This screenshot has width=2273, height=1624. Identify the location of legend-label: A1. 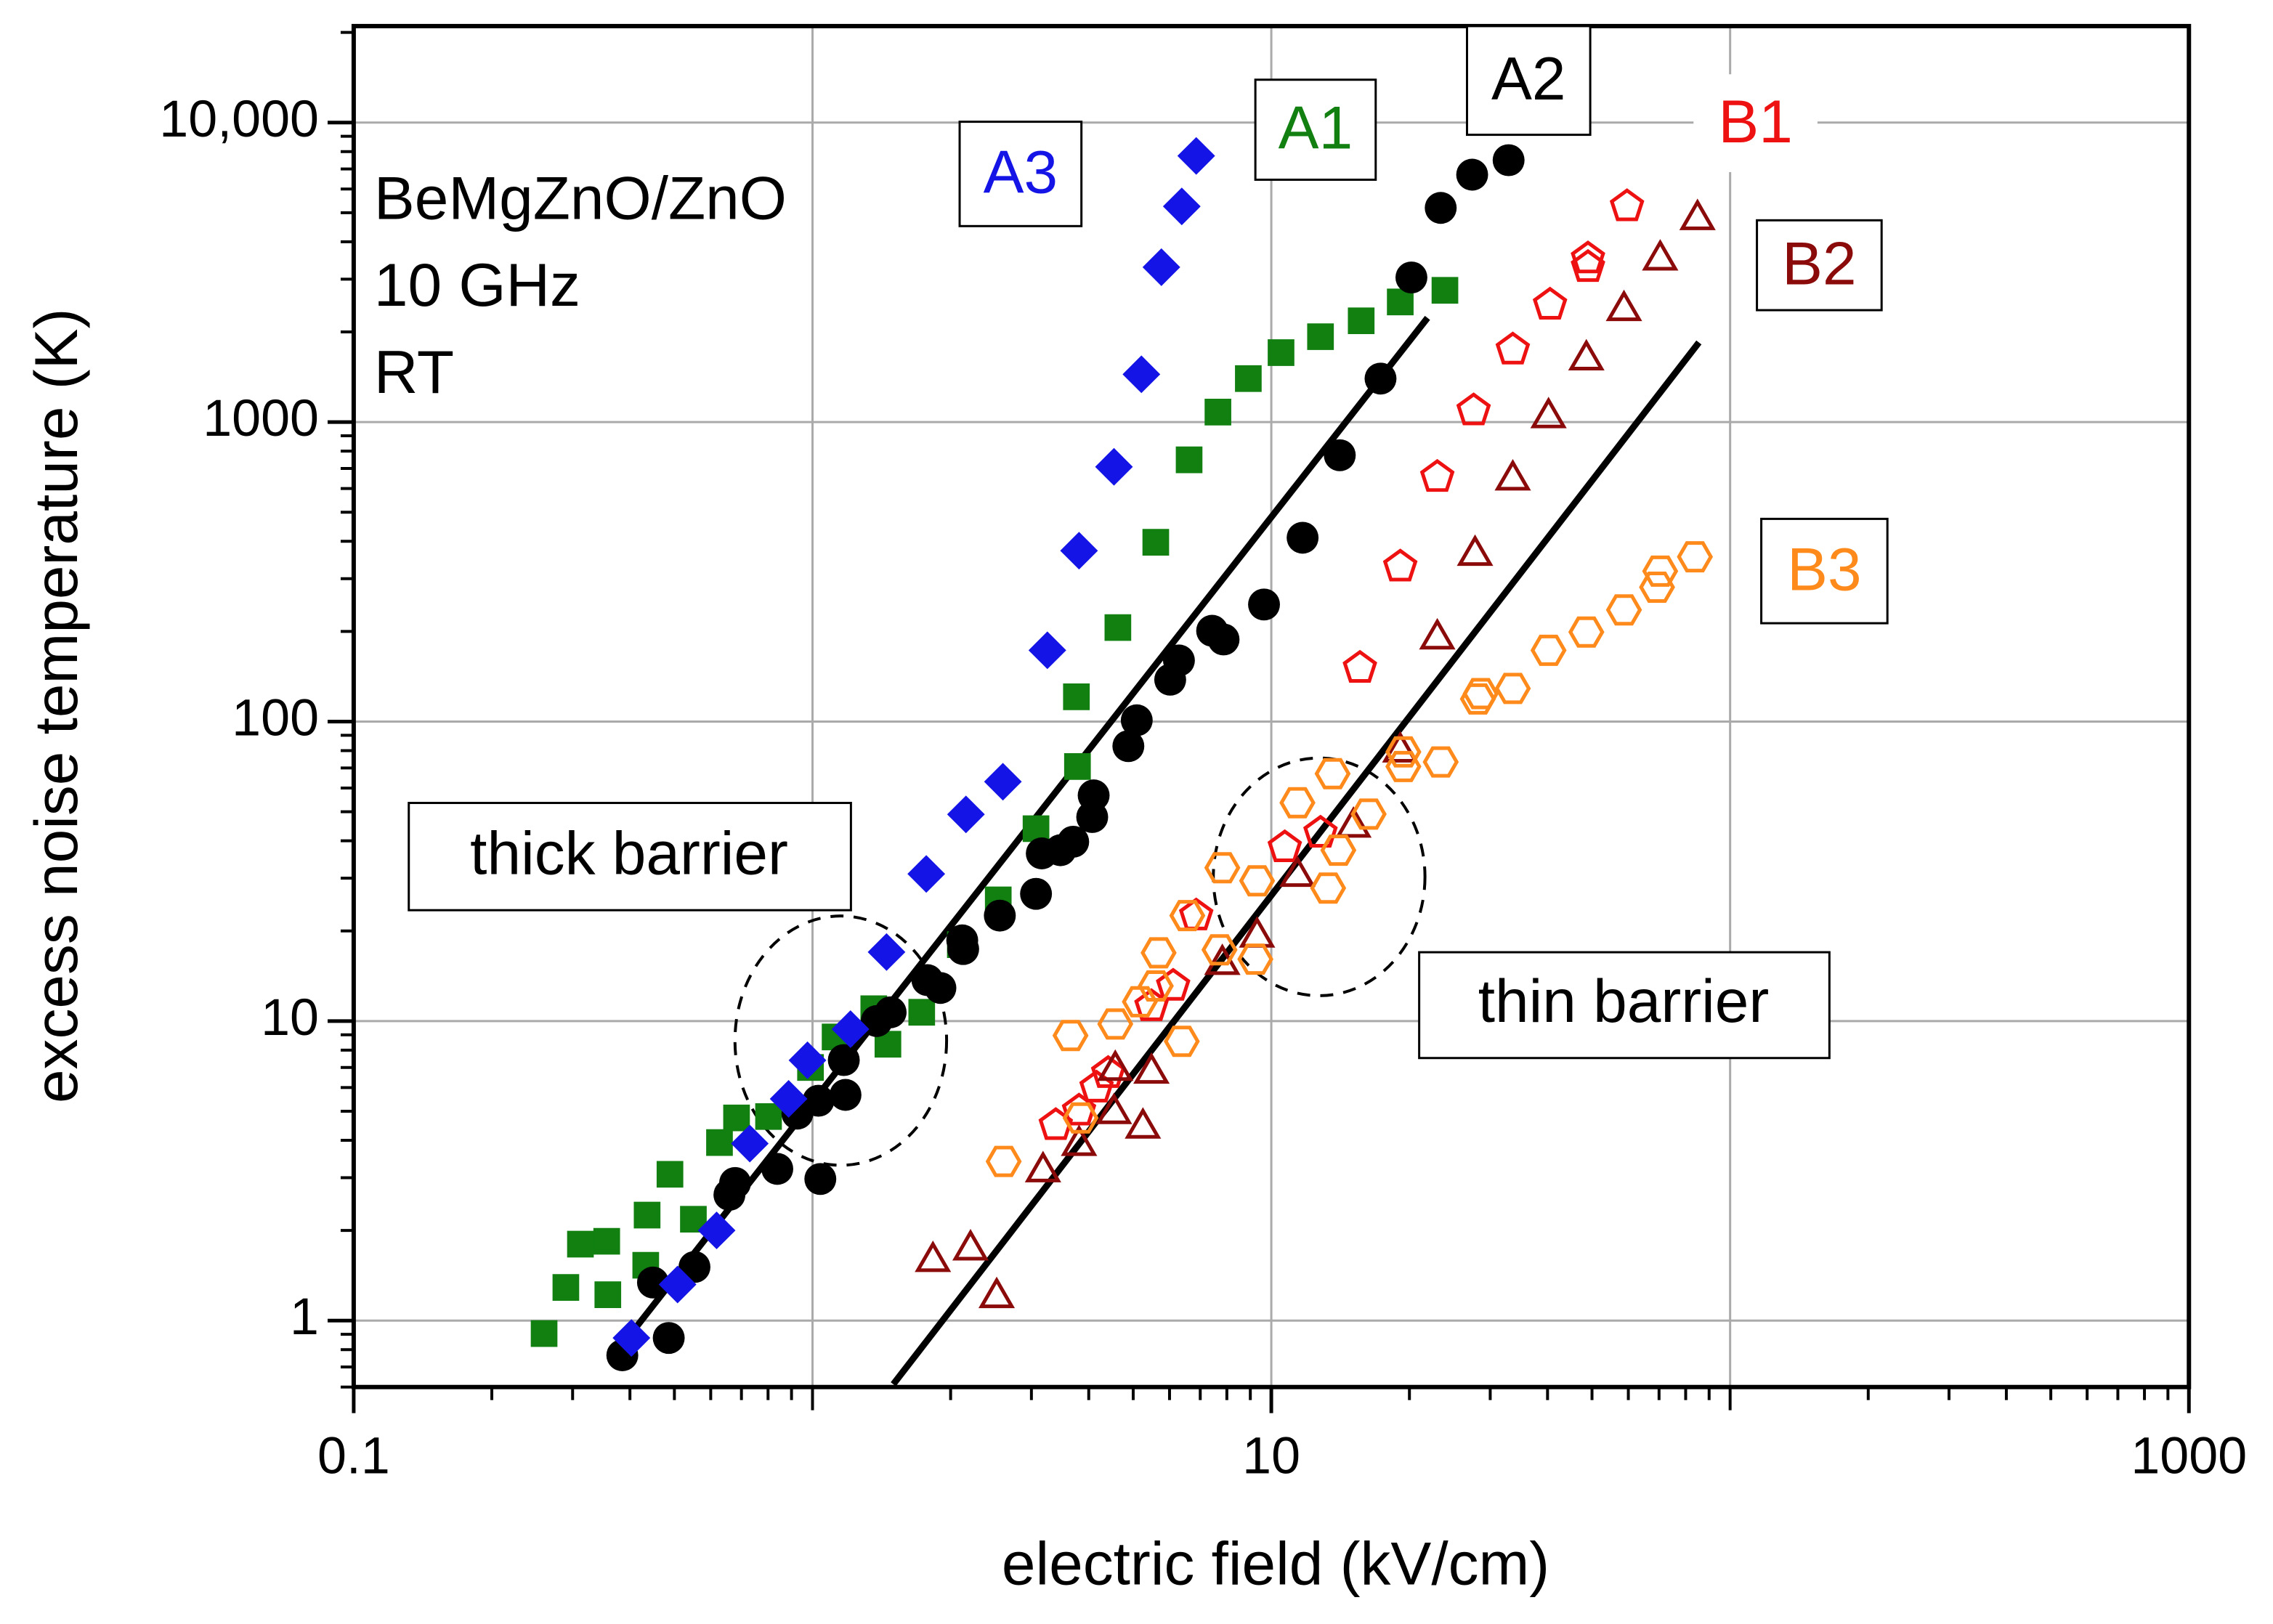
(1316, 128).